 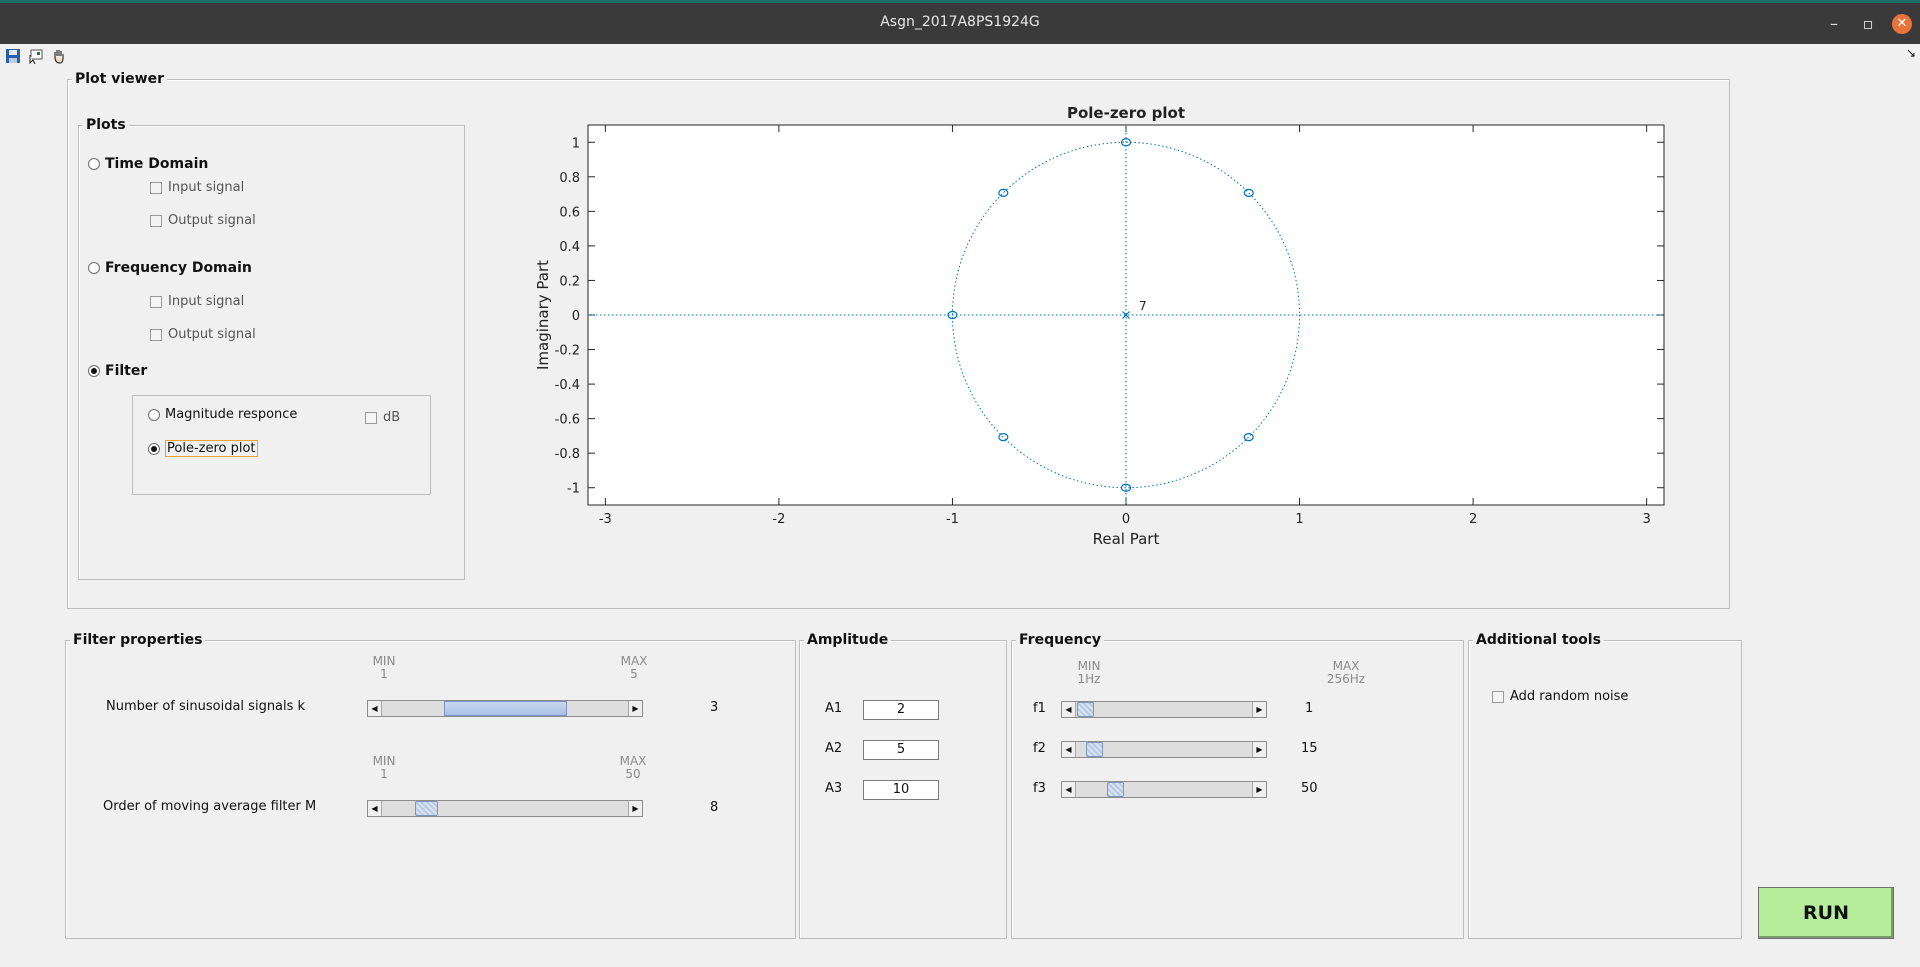 I want to click on window-title: Asgn_2017A8PS1924G, so click(x=960, y=22).